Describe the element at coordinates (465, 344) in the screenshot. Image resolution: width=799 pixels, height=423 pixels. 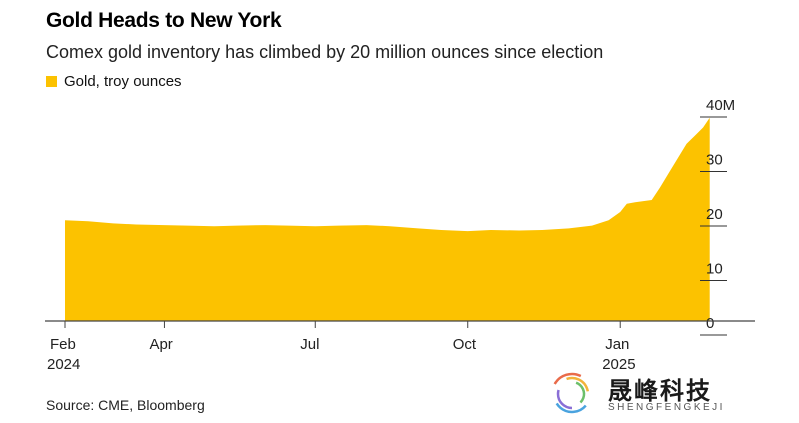
I see `x-tick-label: Oct` at that location.